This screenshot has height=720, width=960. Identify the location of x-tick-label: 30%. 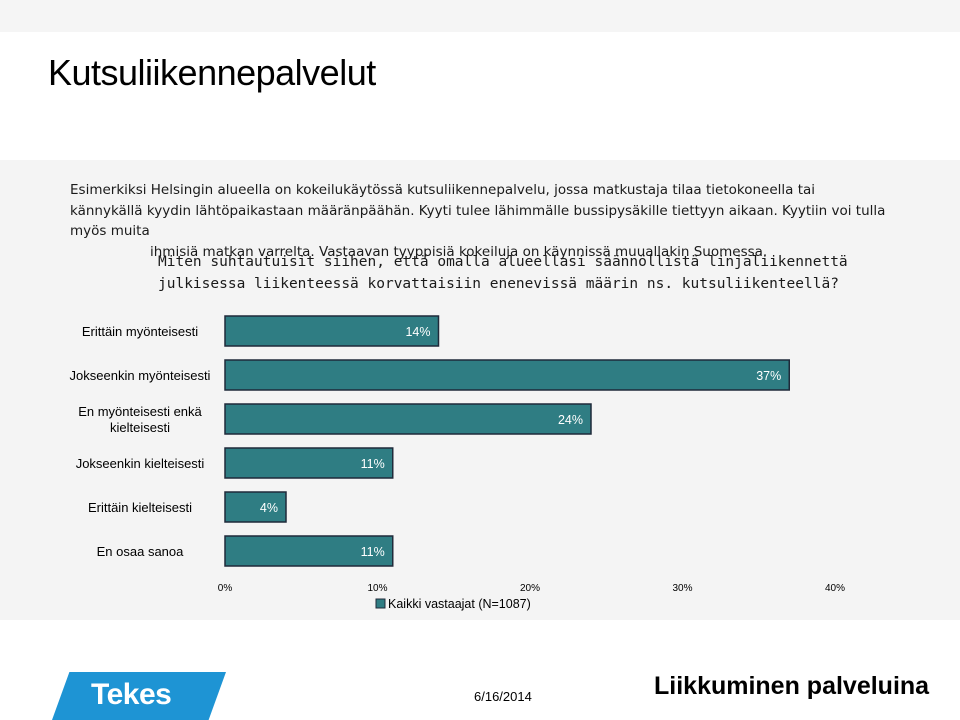
(682, 588).